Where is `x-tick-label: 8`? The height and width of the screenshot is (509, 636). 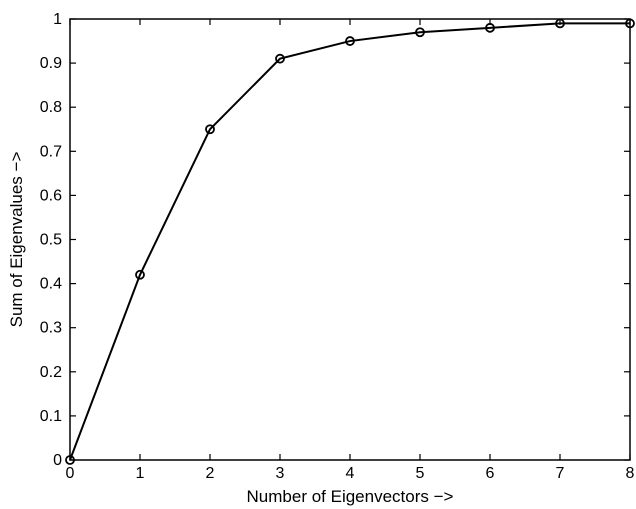 x-tick-label: 8 is located at coordinates (630, 473).